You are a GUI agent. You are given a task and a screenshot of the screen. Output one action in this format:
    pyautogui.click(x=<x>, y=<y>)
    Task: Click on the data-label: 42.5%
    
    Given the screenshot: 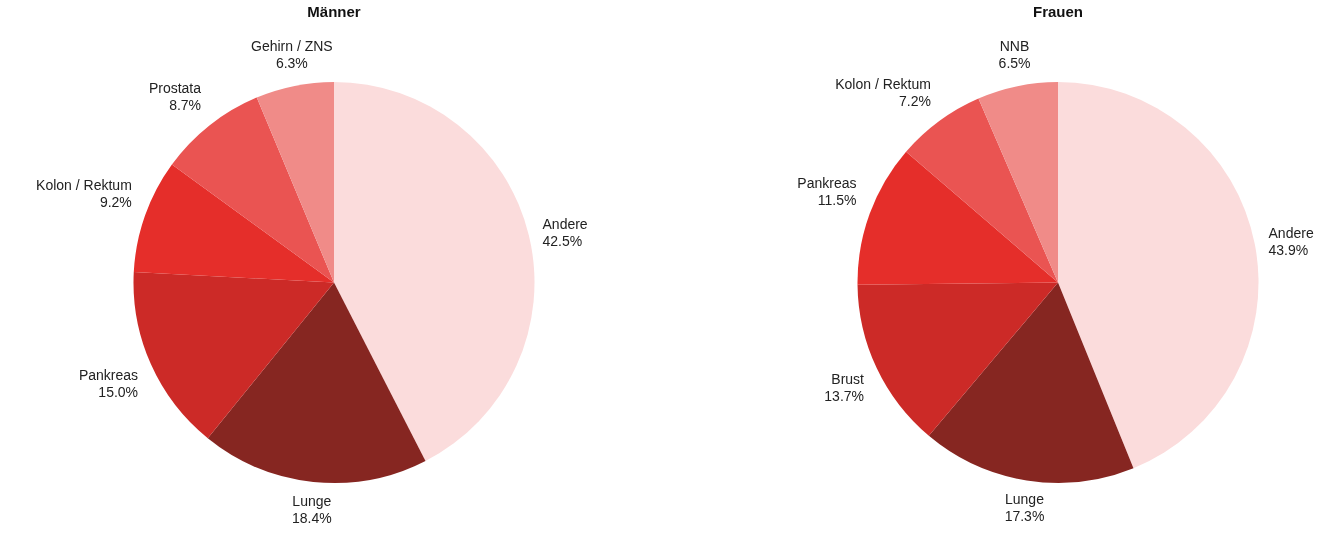 What is the action you would take?
    pyautogui.click(x=562, y=240)
    